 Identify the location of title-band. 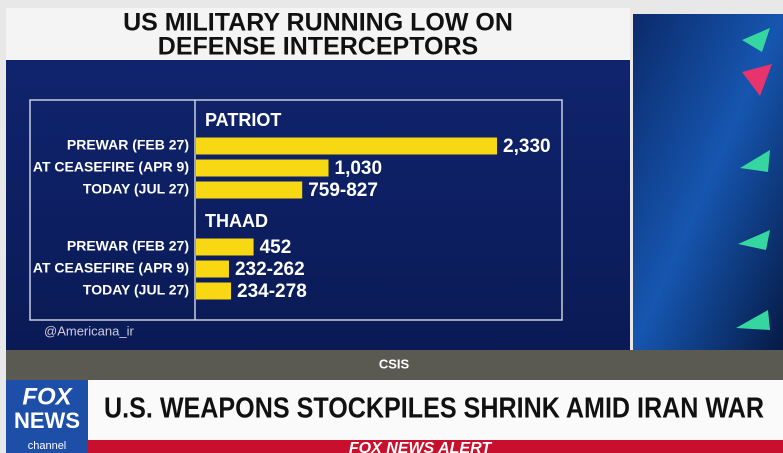
(318, 34).